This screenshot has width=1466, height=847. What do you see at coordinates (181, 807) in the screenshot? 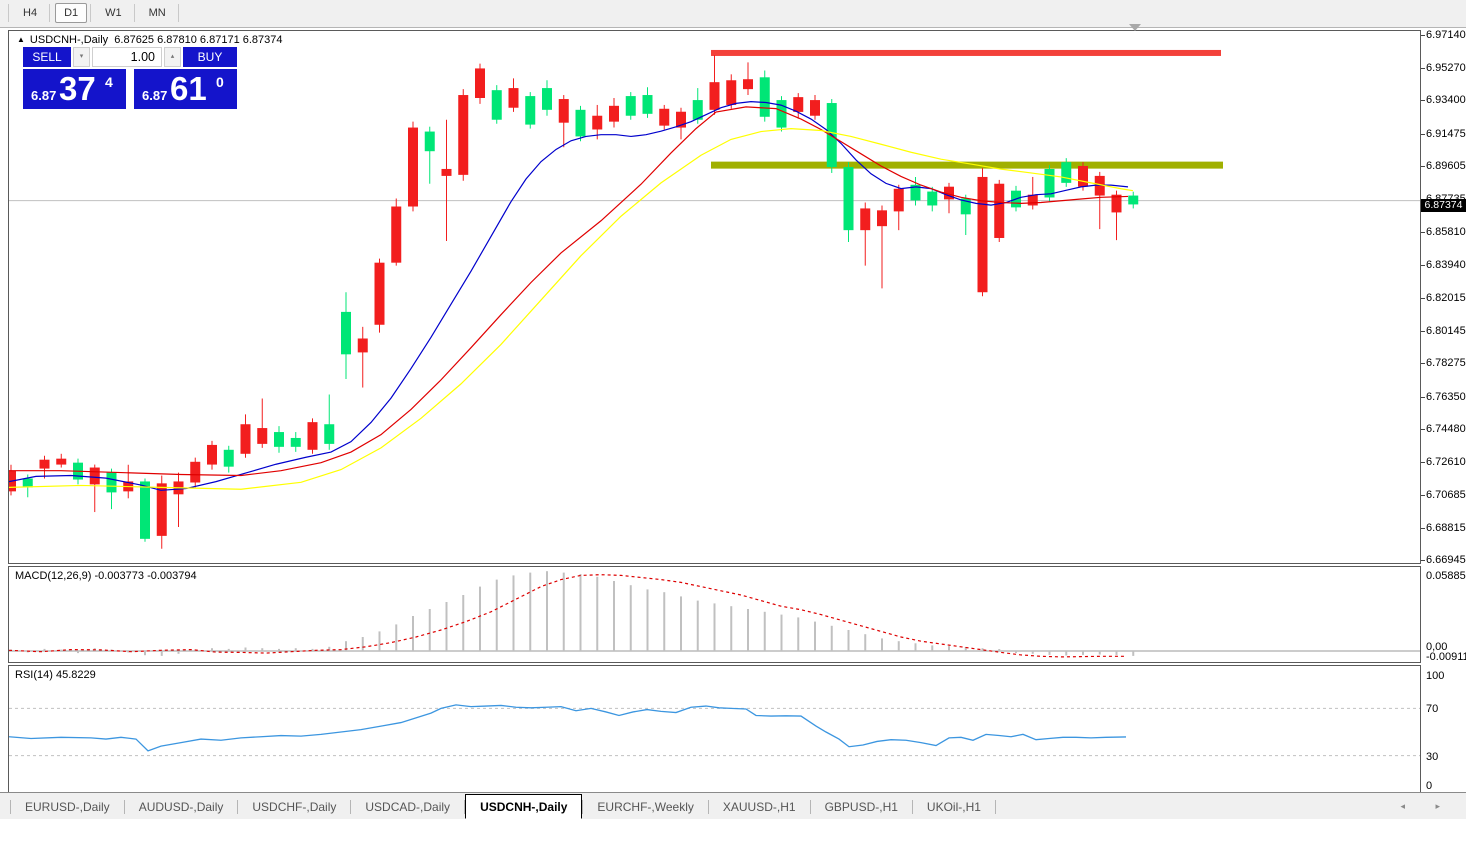
I see `tab-audusd-daily: AUDUSD-,Daily` at bounding box center [181, 807].